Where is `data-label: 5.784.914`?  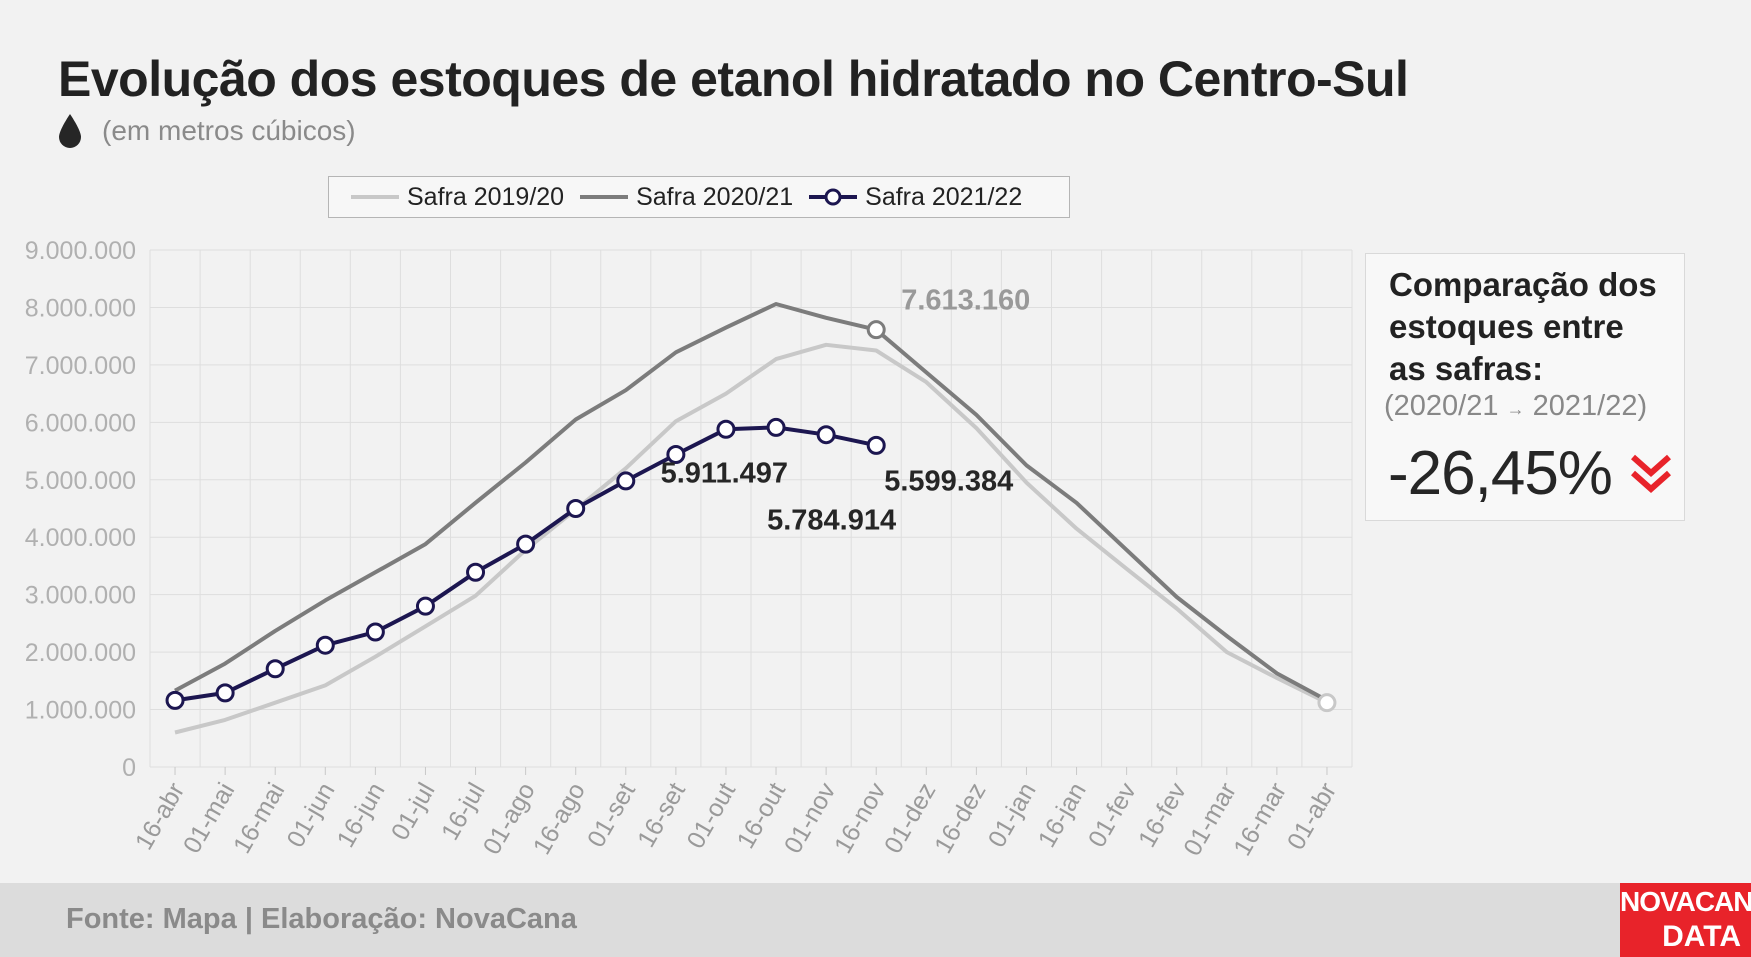
data-label: 5.784.914 is located at coordinates (831, 521).